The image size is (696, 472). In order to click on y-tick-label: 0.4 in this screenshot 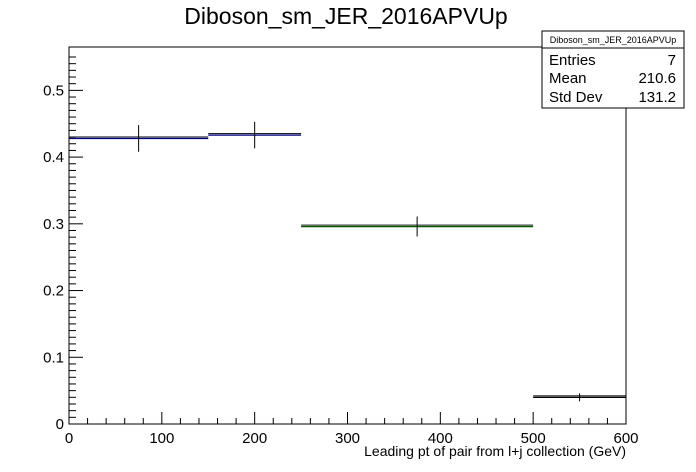, I will do `click(53, 157)`.